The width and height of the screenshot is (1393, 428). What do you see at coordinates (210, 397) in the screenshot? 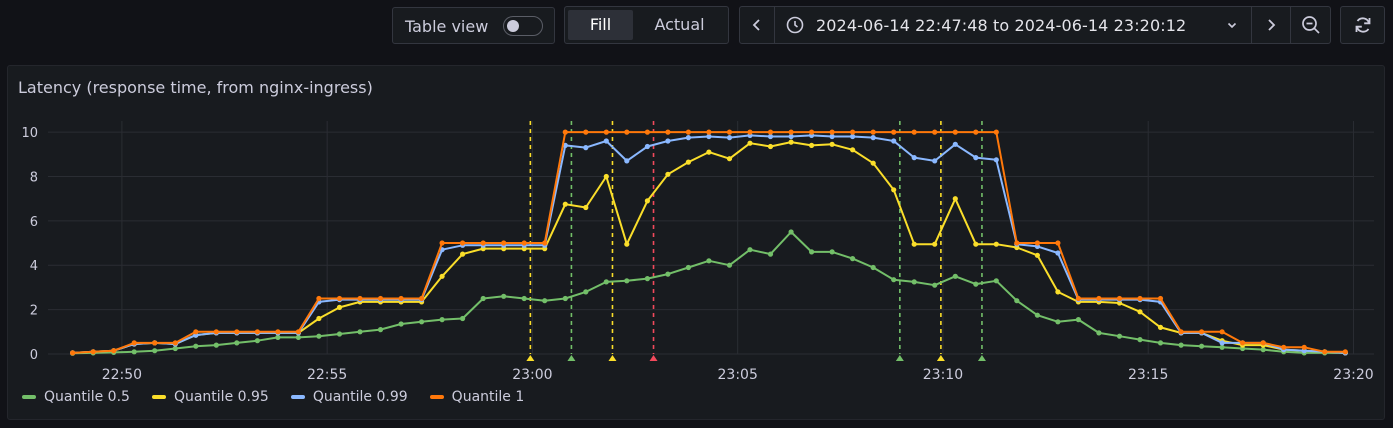
I see `legend-item: Quantile 0.95` at bounding box center [210, 397].